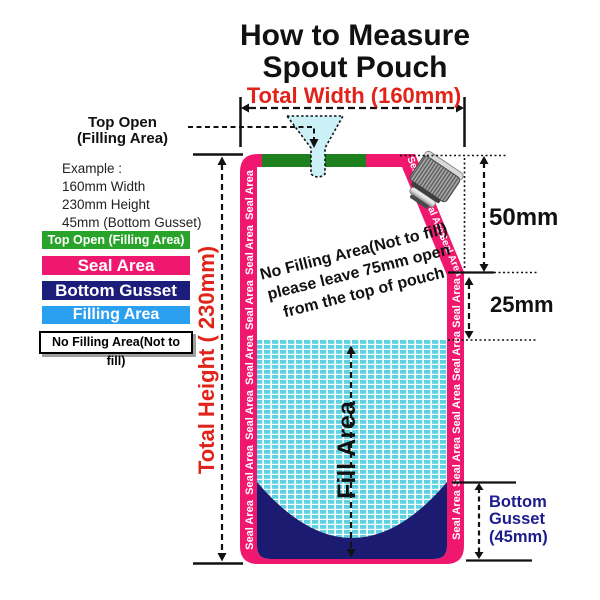  I want to click on legend-top-open: Top Open (Filling Area), so click(116, 240).